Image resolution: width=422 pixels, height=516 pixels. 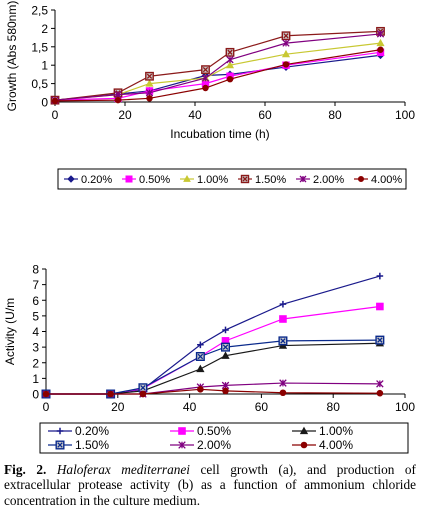 I want to click on x-tick-label: 40, so click(x=190, y=407).